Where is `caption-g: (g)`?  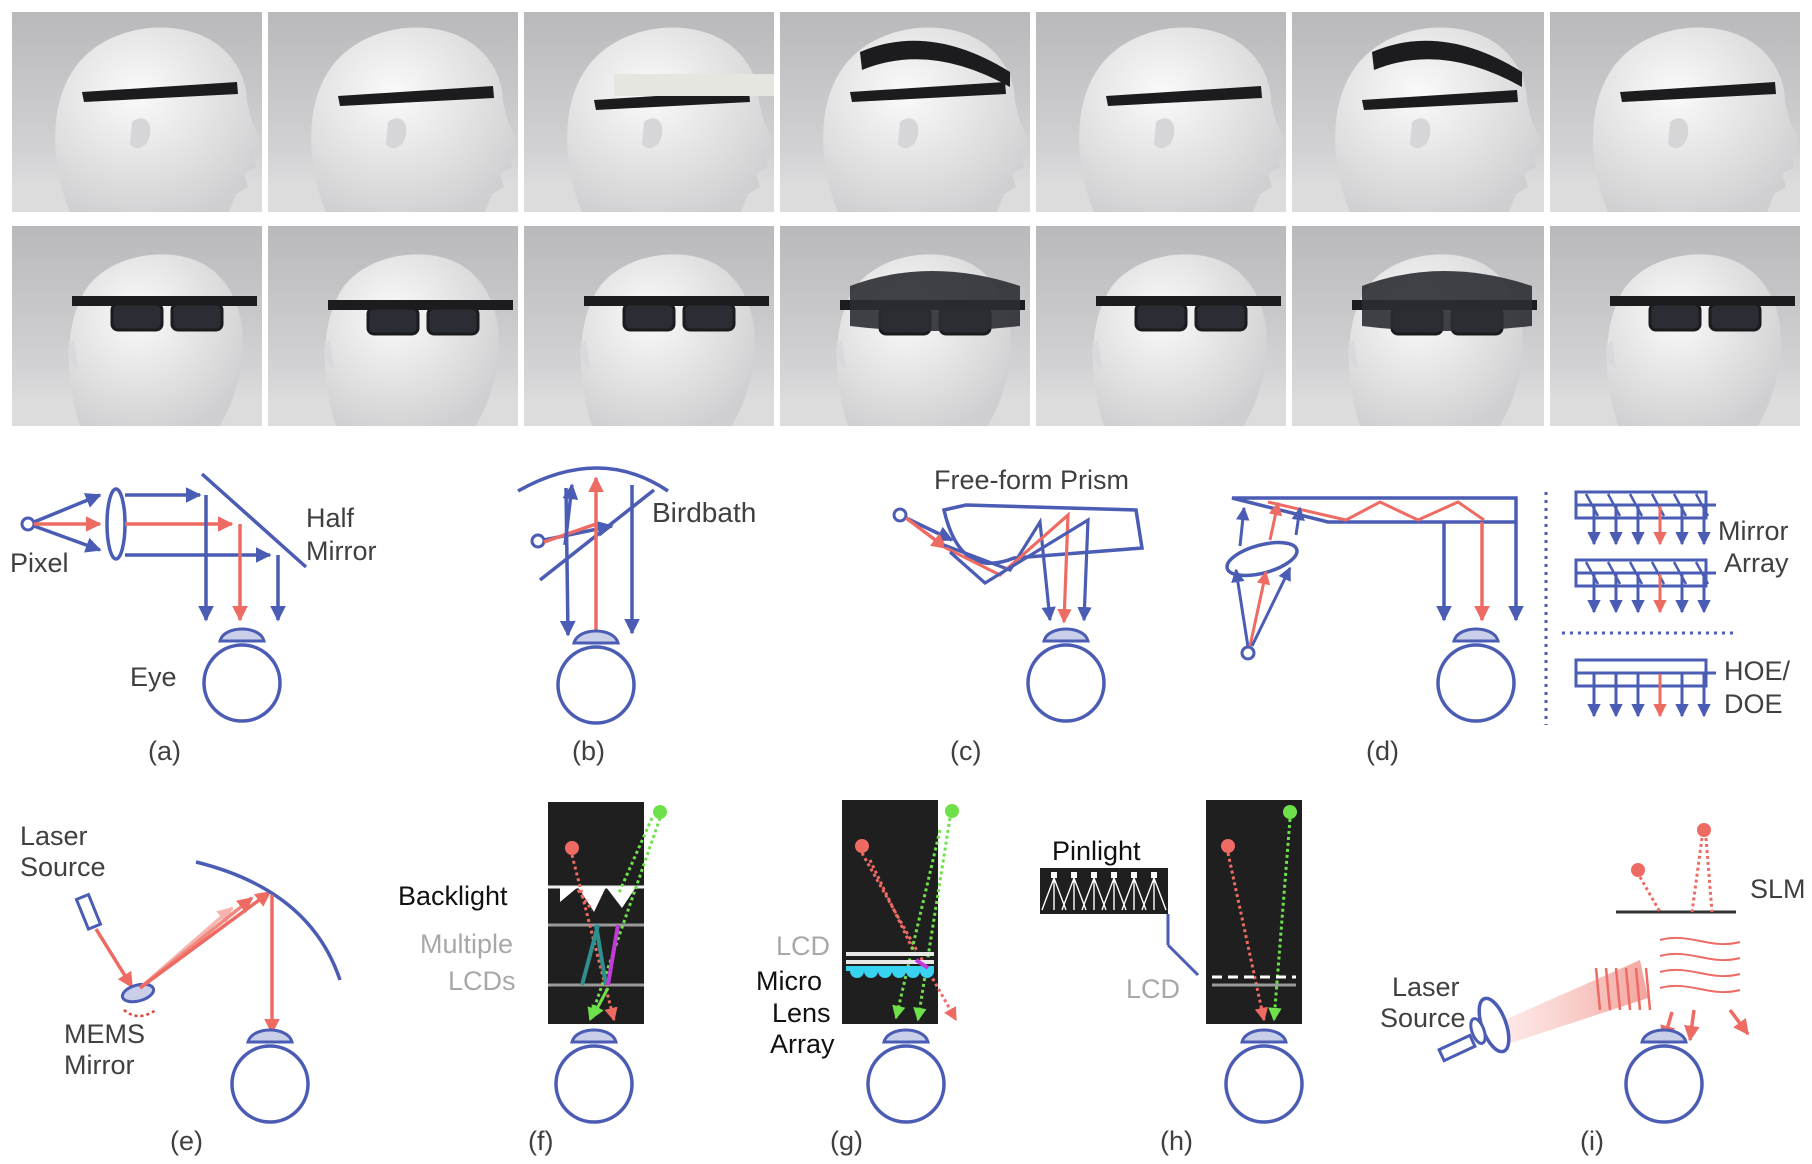 caption-g: (g) is located at coordinates (846, 1141).